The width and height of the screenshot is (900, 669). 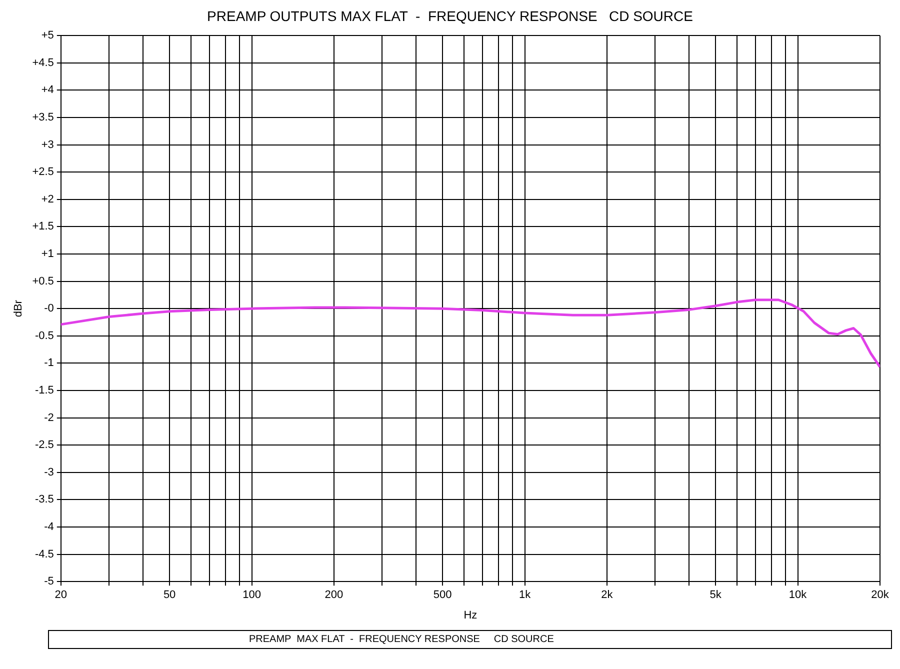 What do you see at coordinates (169, 595) in the screenshot?
I see `x-tick-label: 50` at bounding box center [169, 595].